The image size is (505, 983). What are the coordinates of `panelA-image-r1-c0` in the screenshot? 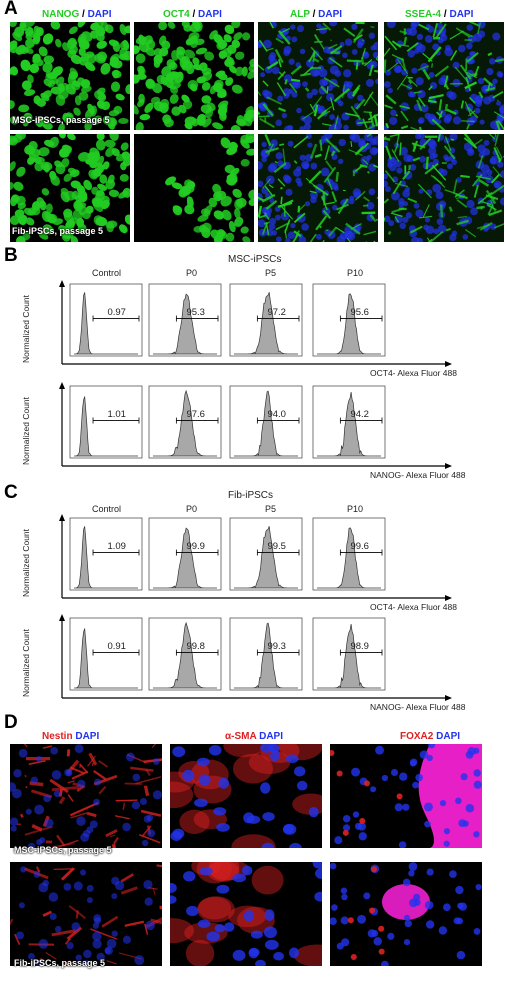 It's located at (70, 188).